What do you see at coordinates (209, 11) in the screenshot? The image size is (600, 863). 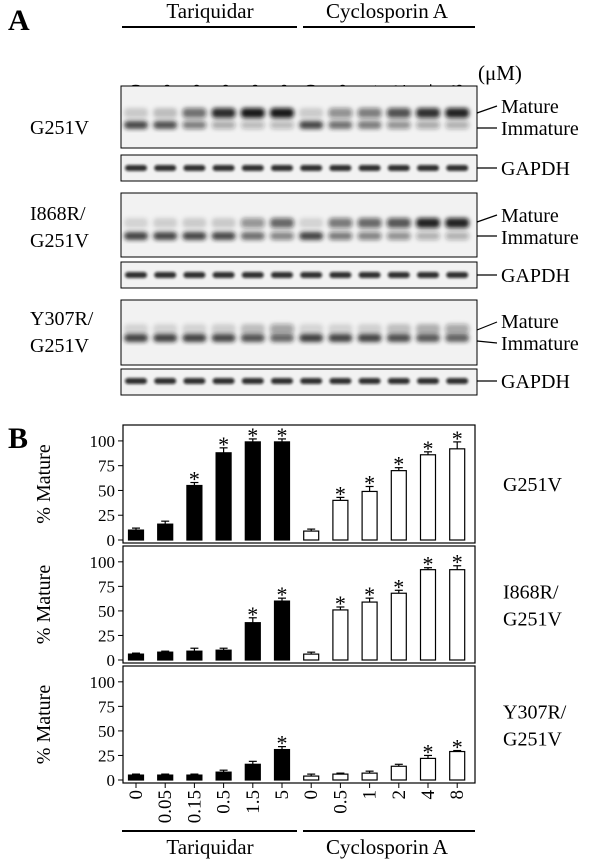 I see `header-tariquidar: Tariquidar` at bounding box center [209, 11].